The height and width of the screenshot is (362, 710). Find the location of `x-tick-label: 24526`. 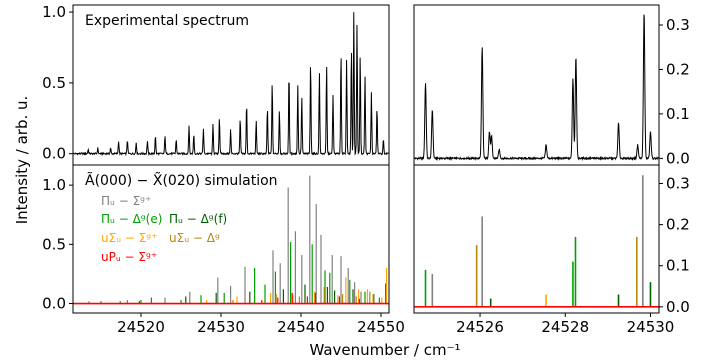

x-tick-label: 24526 is located at coordinates (480, 327).